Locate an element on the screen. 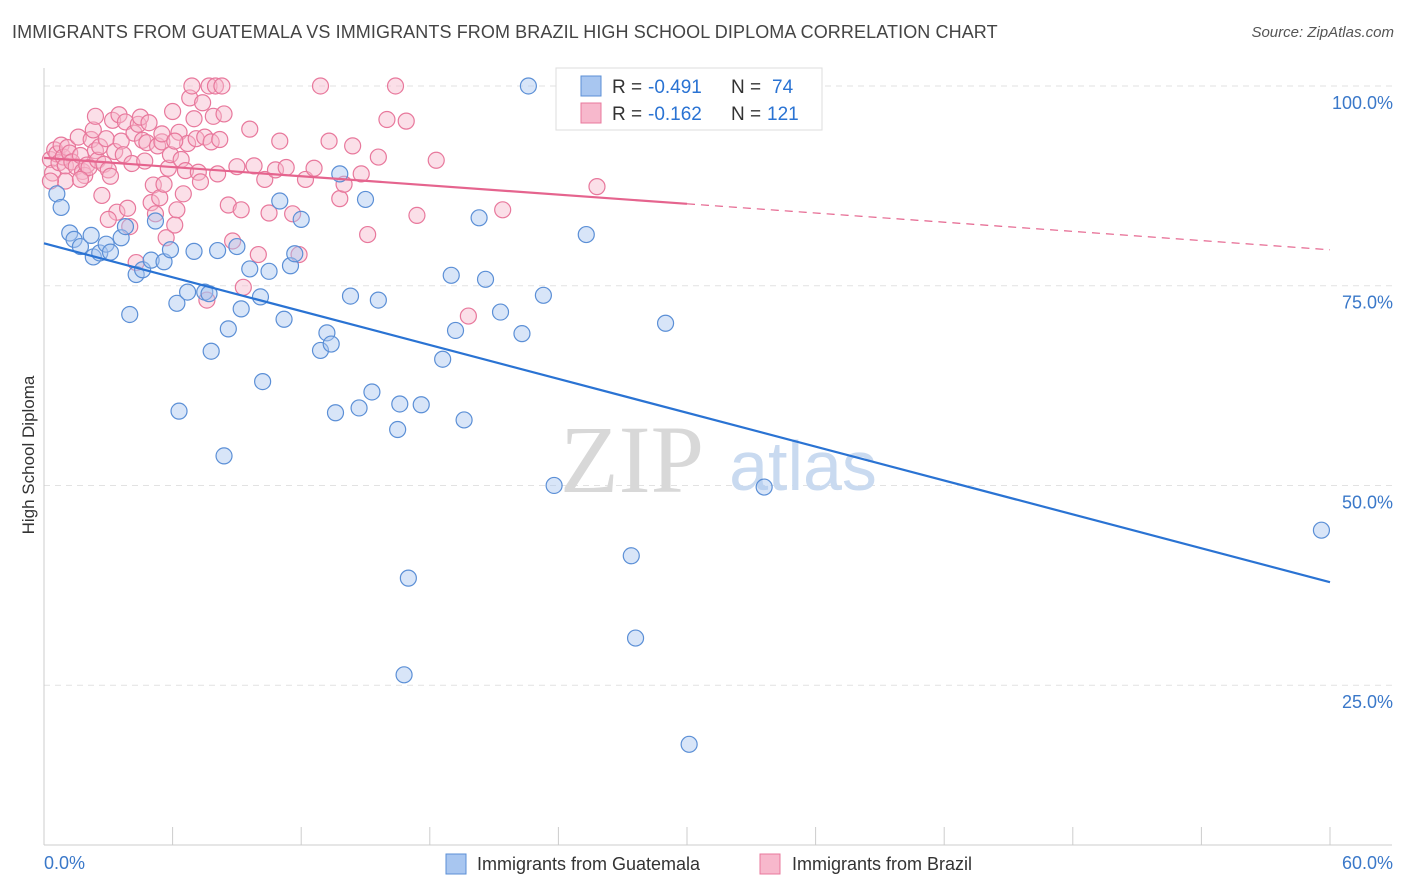  y-tick-label: 75.0% is located at coordinates (1367, 303).